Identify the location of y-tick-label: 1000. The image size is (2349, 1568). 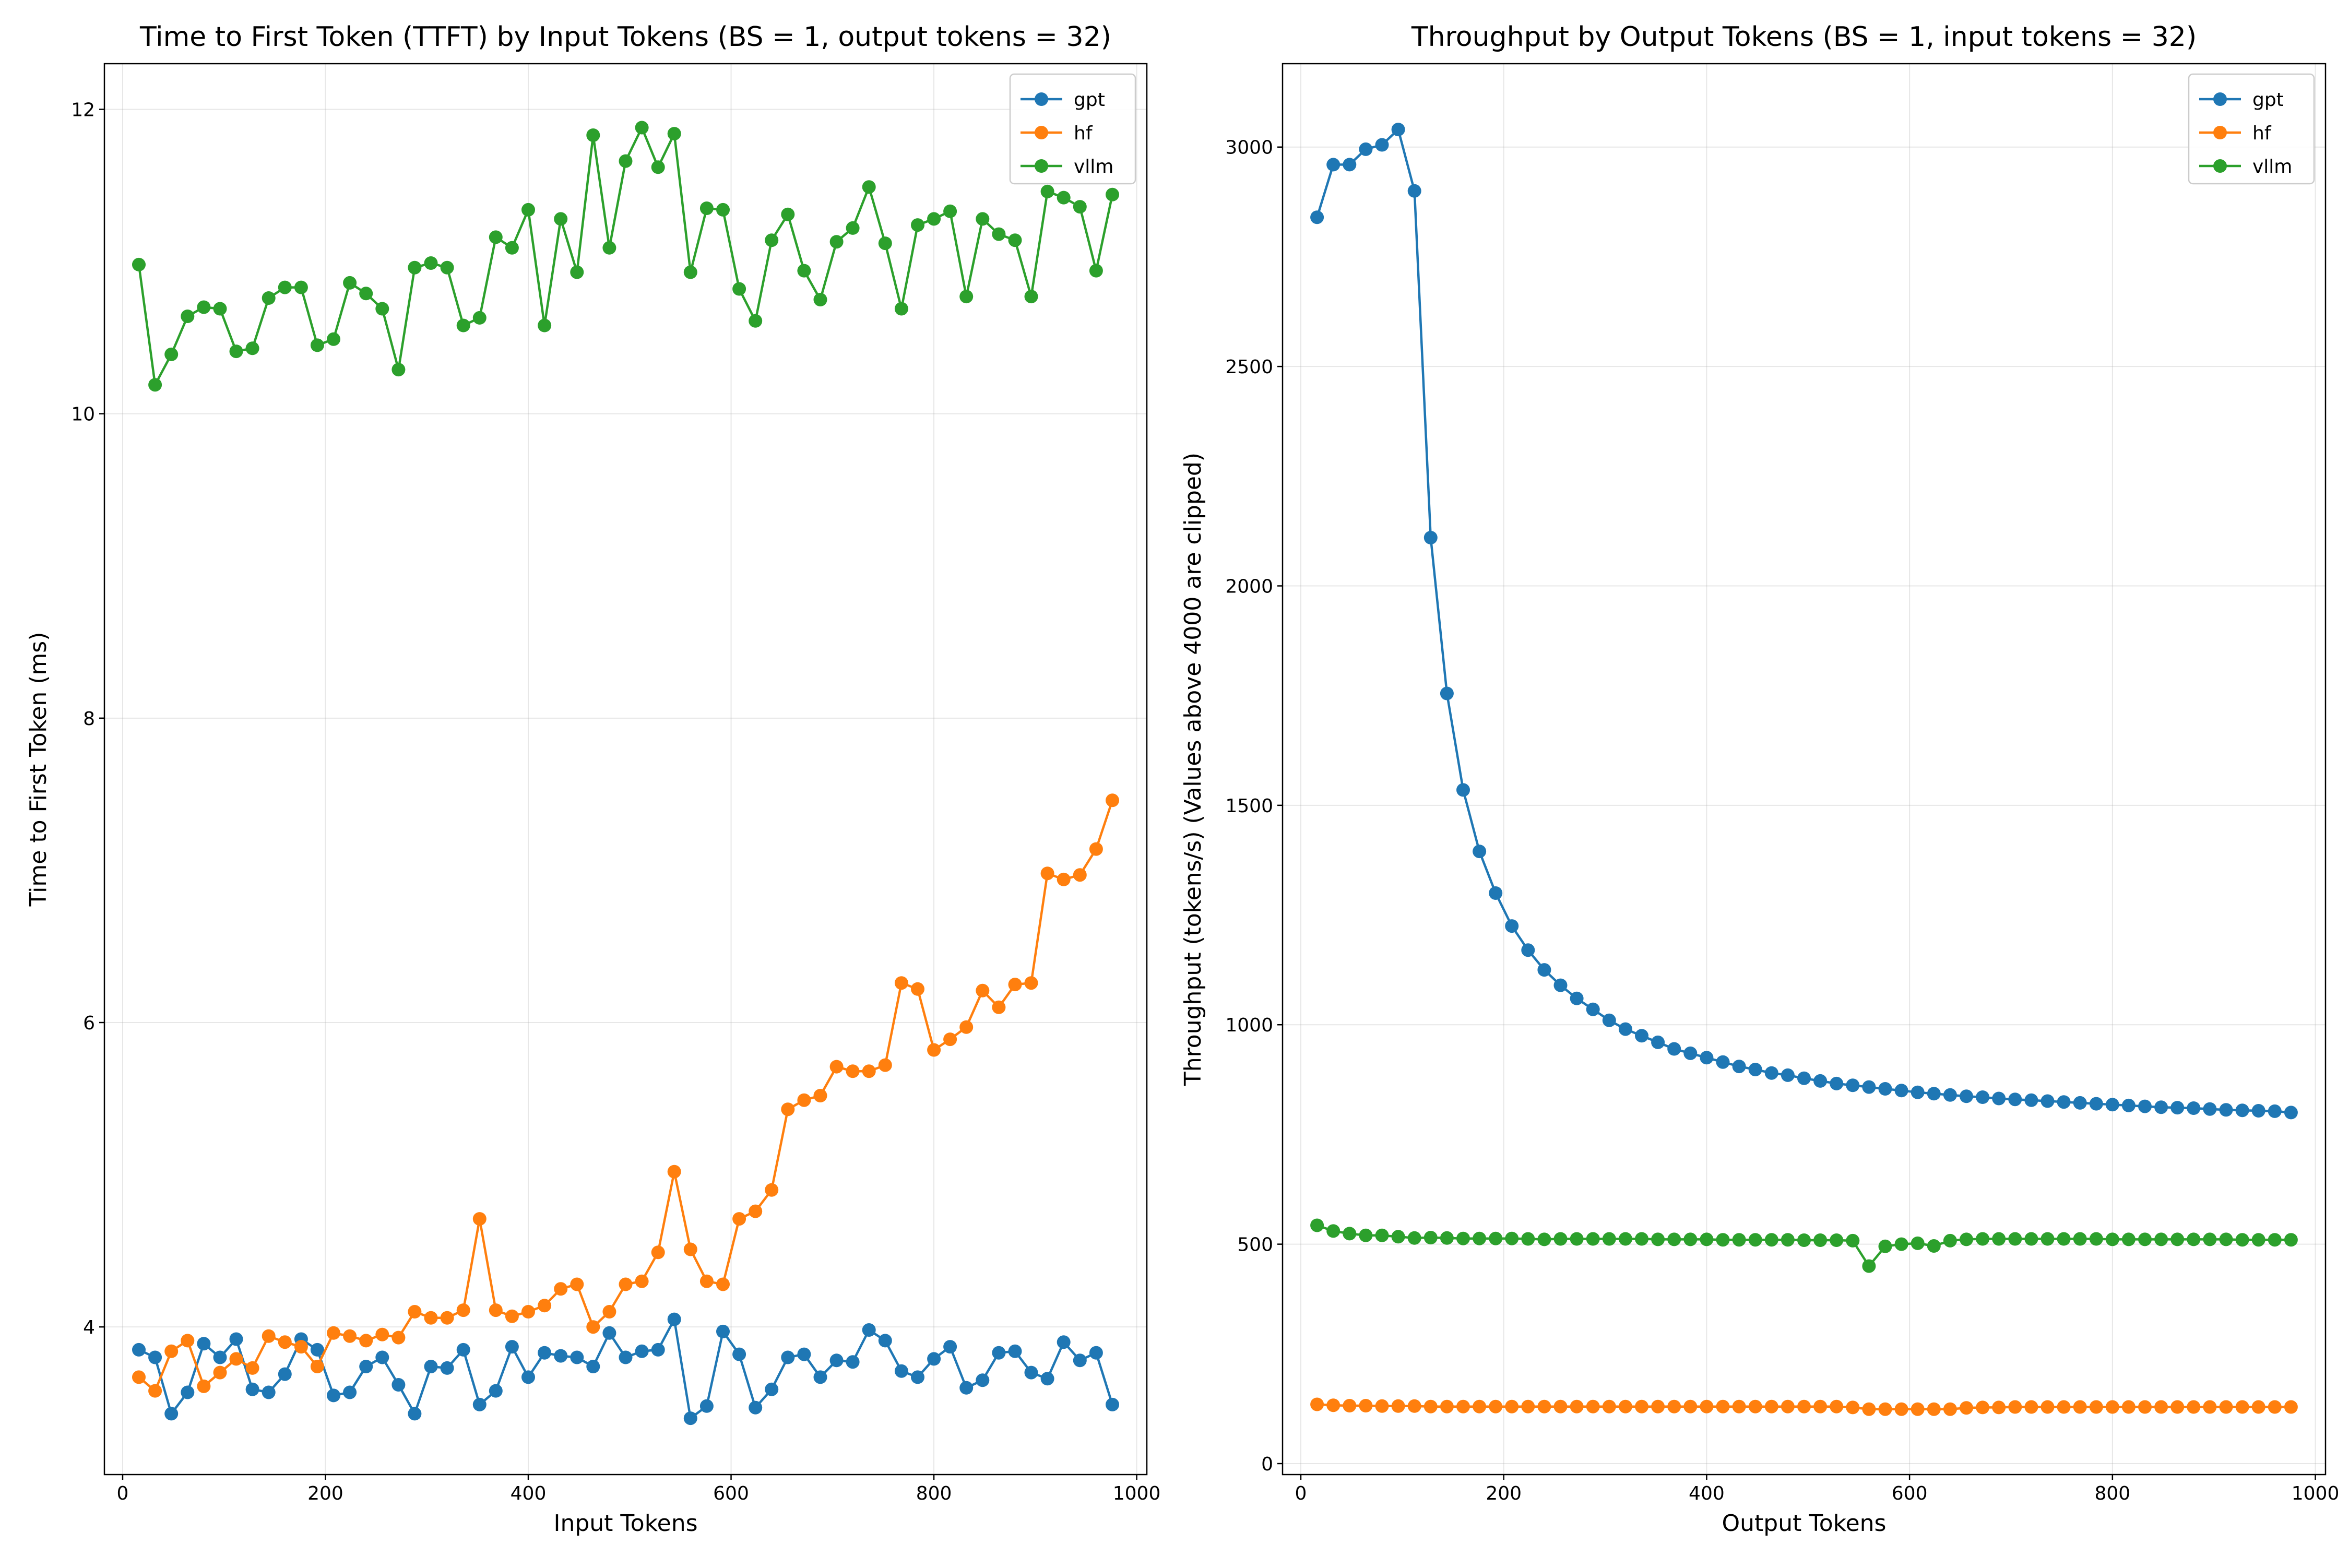
(1249, 1025).